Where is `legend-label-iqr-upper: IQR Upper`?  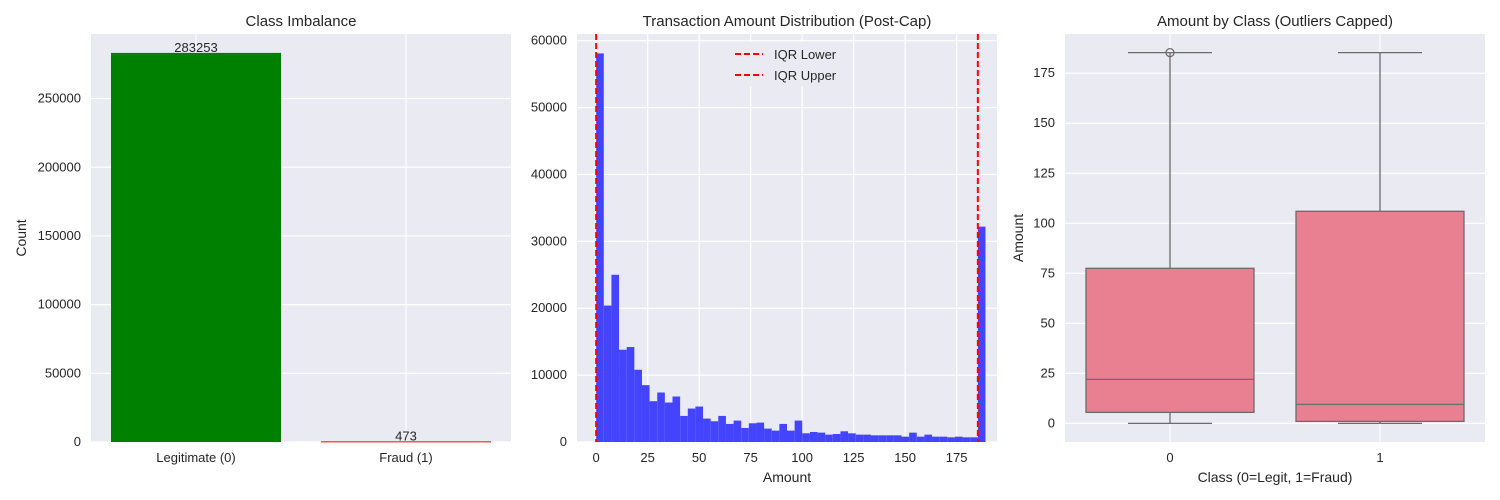
legend-label-iqr-upper: IQR Upper is located at coordinates (805, 75).